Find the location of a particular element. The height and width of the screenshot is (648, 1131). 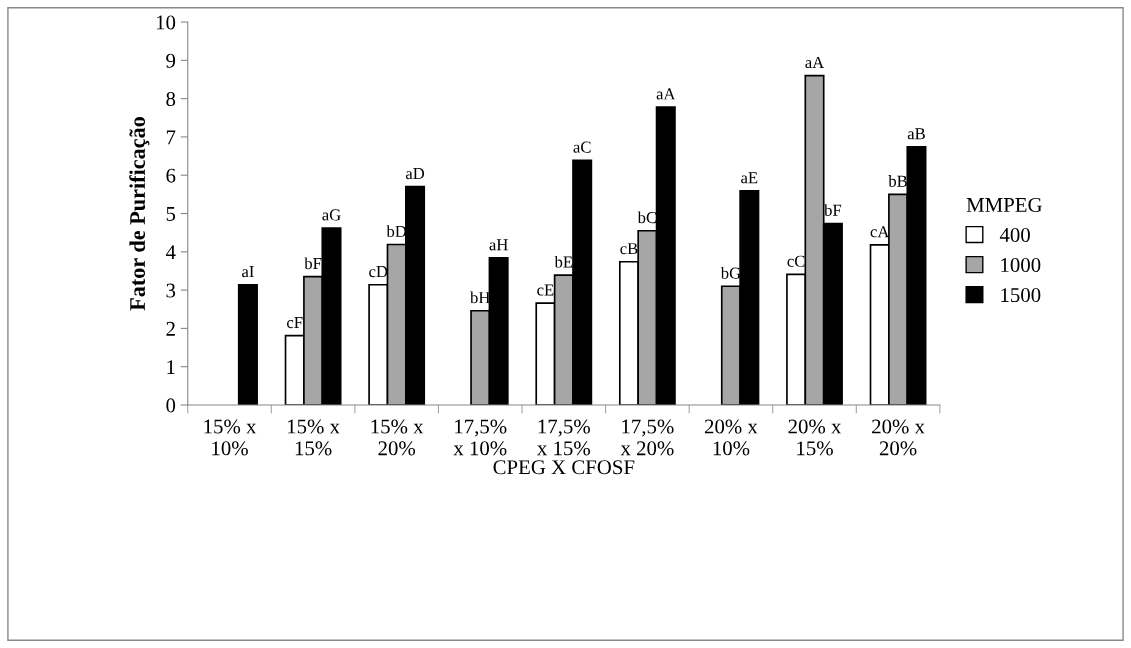

x-tick-label: 15% x 10% is located at coordinates (230, 437).